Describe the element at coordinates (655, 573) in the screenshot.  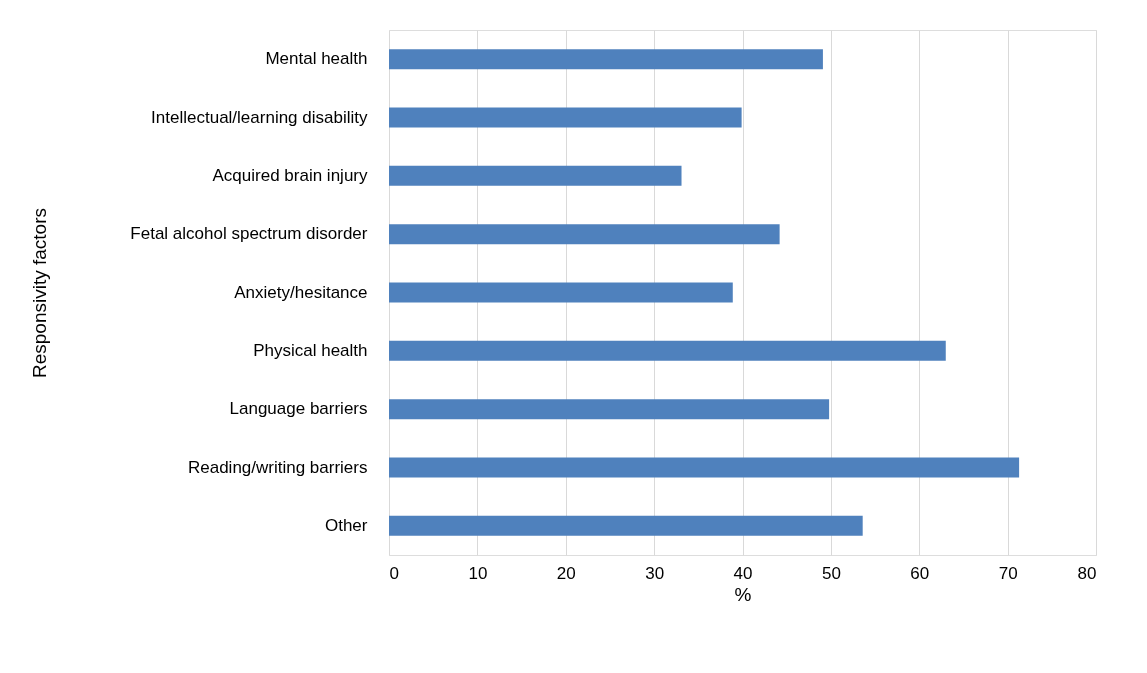
I see `x-tick-label: 30` at that location.